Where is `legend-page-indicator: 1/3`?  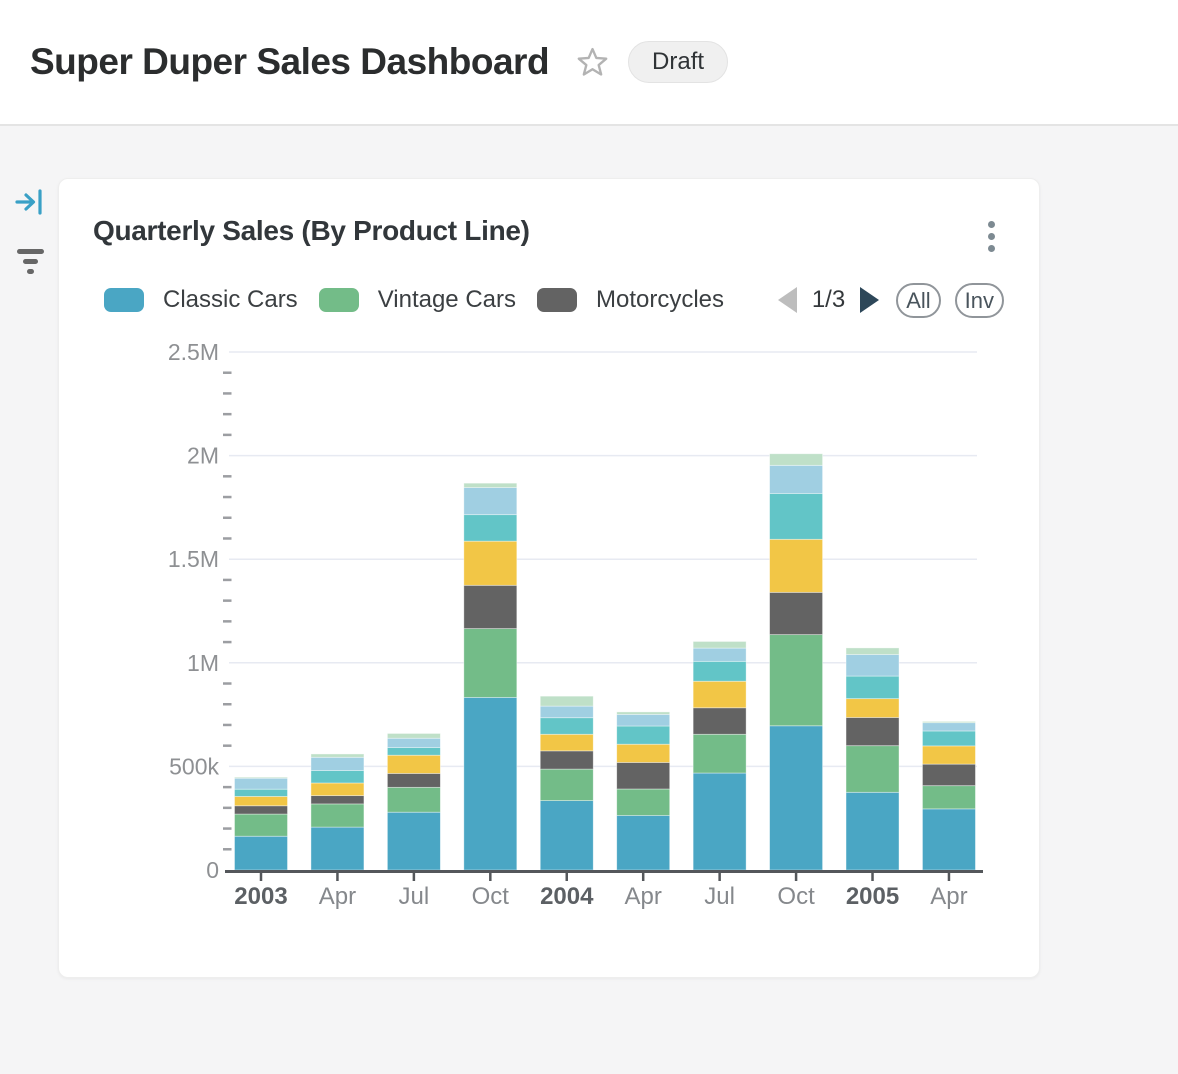
legend-page-indicator: 1/3 is located at coordinates (828, 299).